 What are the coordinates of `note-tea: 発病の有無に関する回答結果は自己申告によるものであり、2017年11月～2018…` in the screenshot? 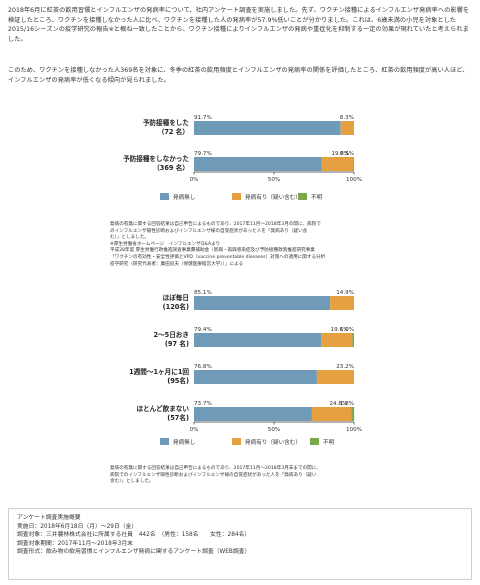 It's located at (245, 476).